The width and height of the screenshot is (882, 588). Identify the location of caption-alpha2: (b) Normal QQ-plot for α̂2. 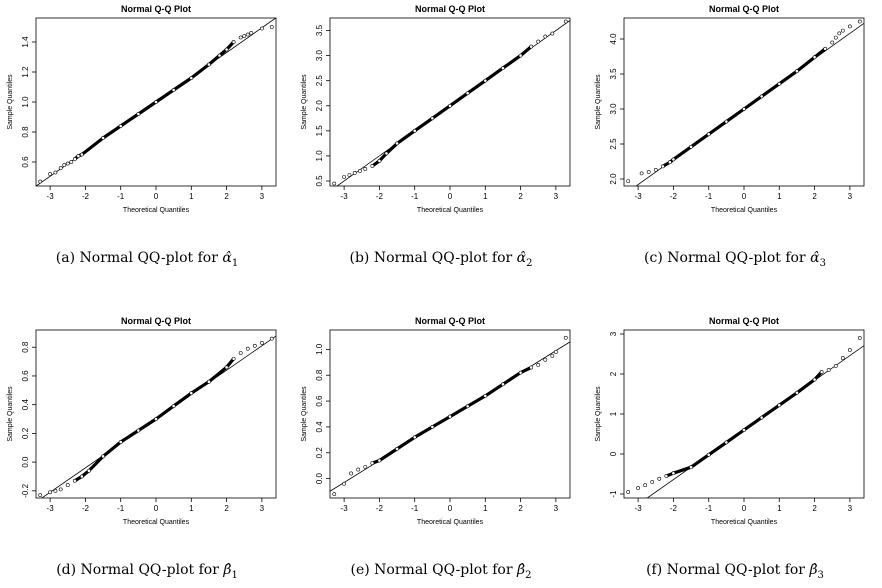
(441, 259).